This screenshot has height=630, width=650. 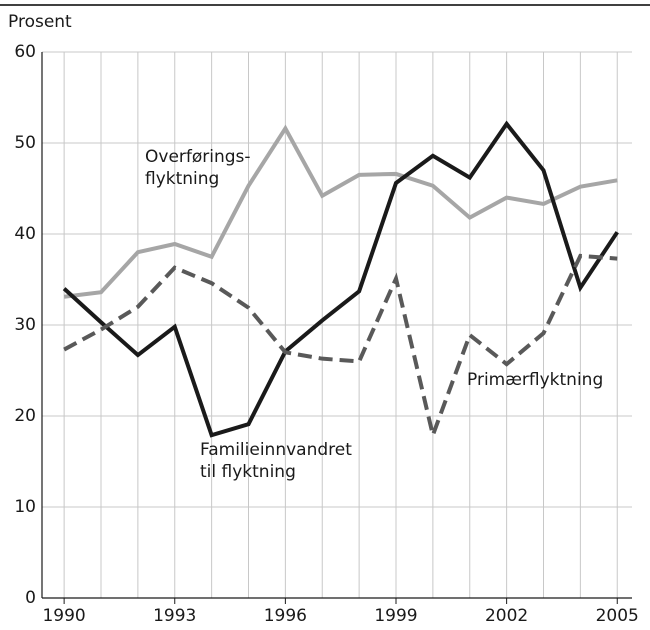 What do you see at coordinates (198, 168) in the screenshot?
I see `series-label: Overførings-flyktning` at bounding box center [198, 168].